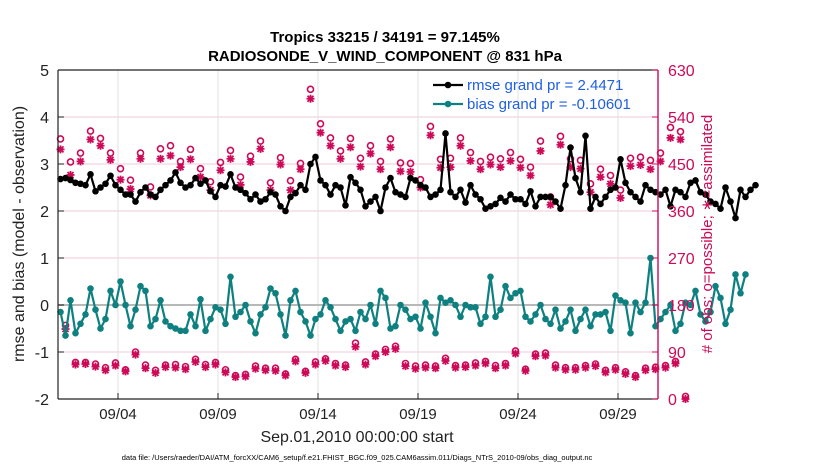  I want to click on y-right-tick-label: 360, so click(681, 212).